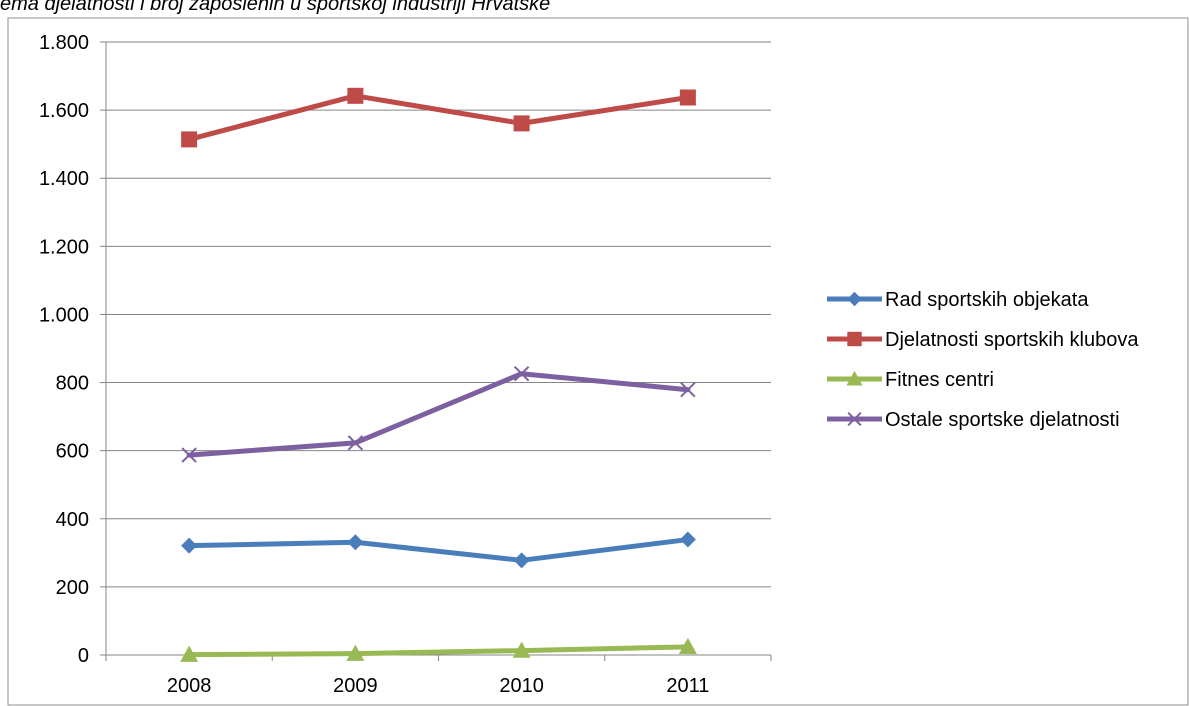 The image size is (1189, 706). What do you see at coordinates (64, 111) in the screenshot?
I see `y-tick-label: 1.600` at bounding box center [64, 111].